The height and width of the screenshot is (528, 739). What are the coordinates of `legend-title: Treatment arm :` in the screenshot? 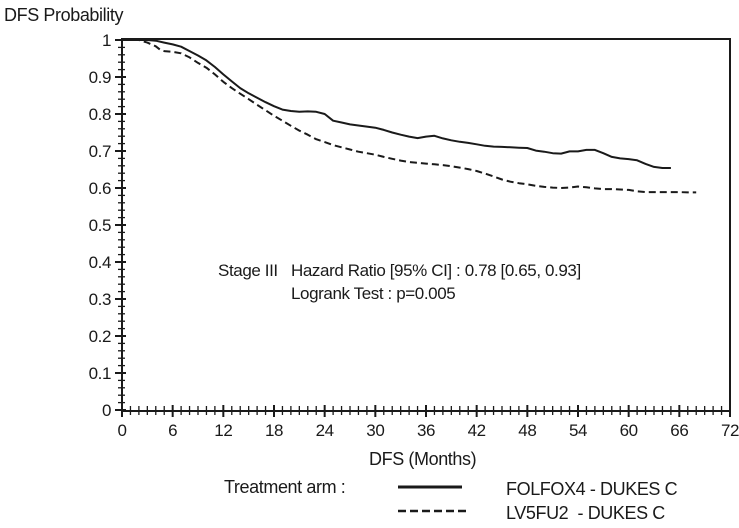 It's located at (285, 487).